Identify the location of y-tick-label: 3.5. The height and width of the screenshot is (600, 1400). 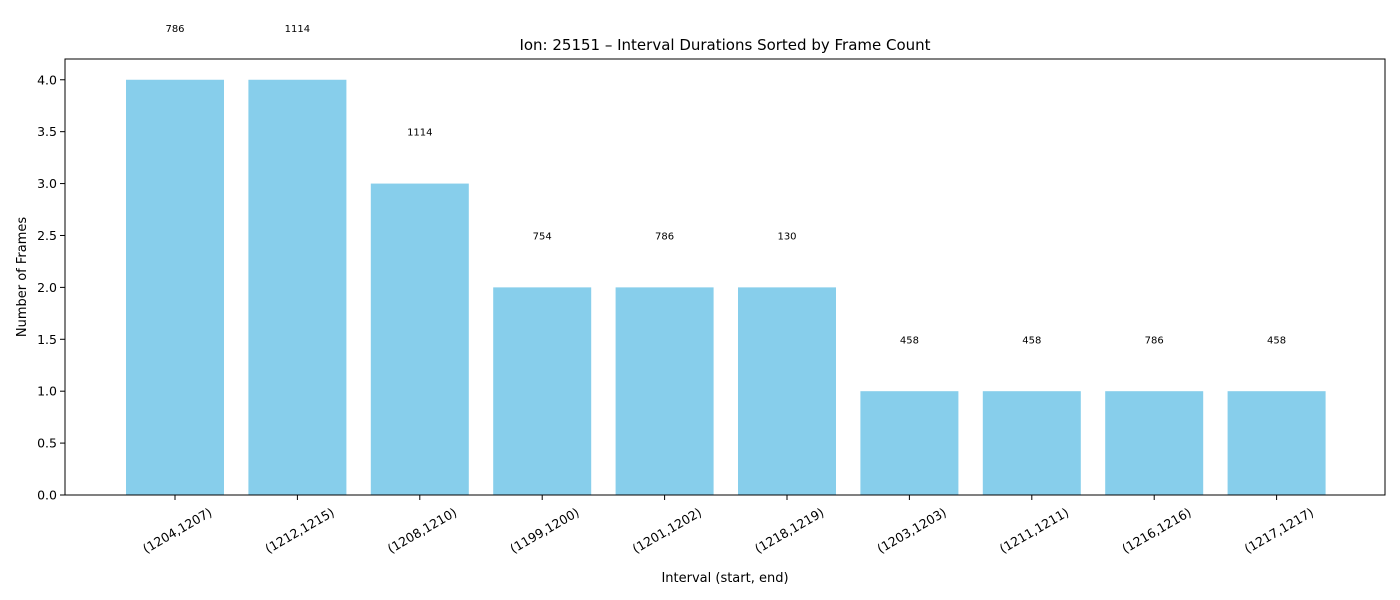
(47, 131).